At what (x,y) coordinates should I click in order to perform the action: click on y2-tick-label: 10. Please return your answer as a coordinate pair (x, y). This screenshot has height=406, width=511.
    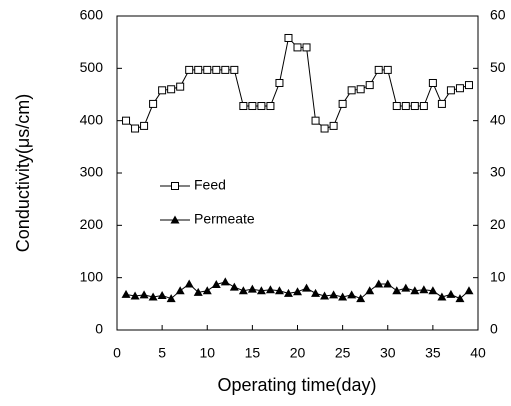
    Looking at the image, I should click on (498, 276).